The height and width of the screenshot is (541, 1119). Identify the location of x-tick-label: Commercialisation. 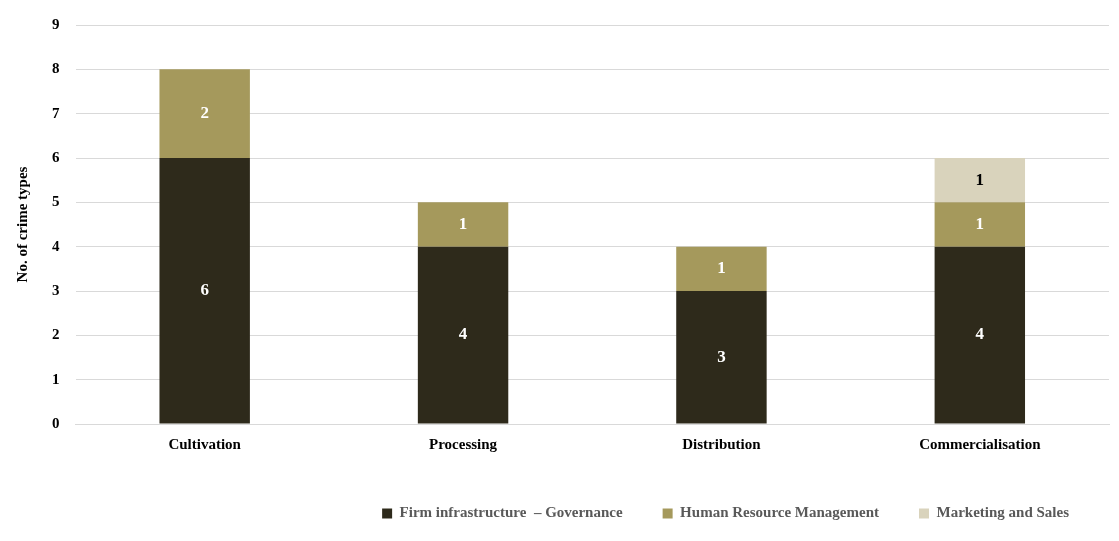
(980, 443).